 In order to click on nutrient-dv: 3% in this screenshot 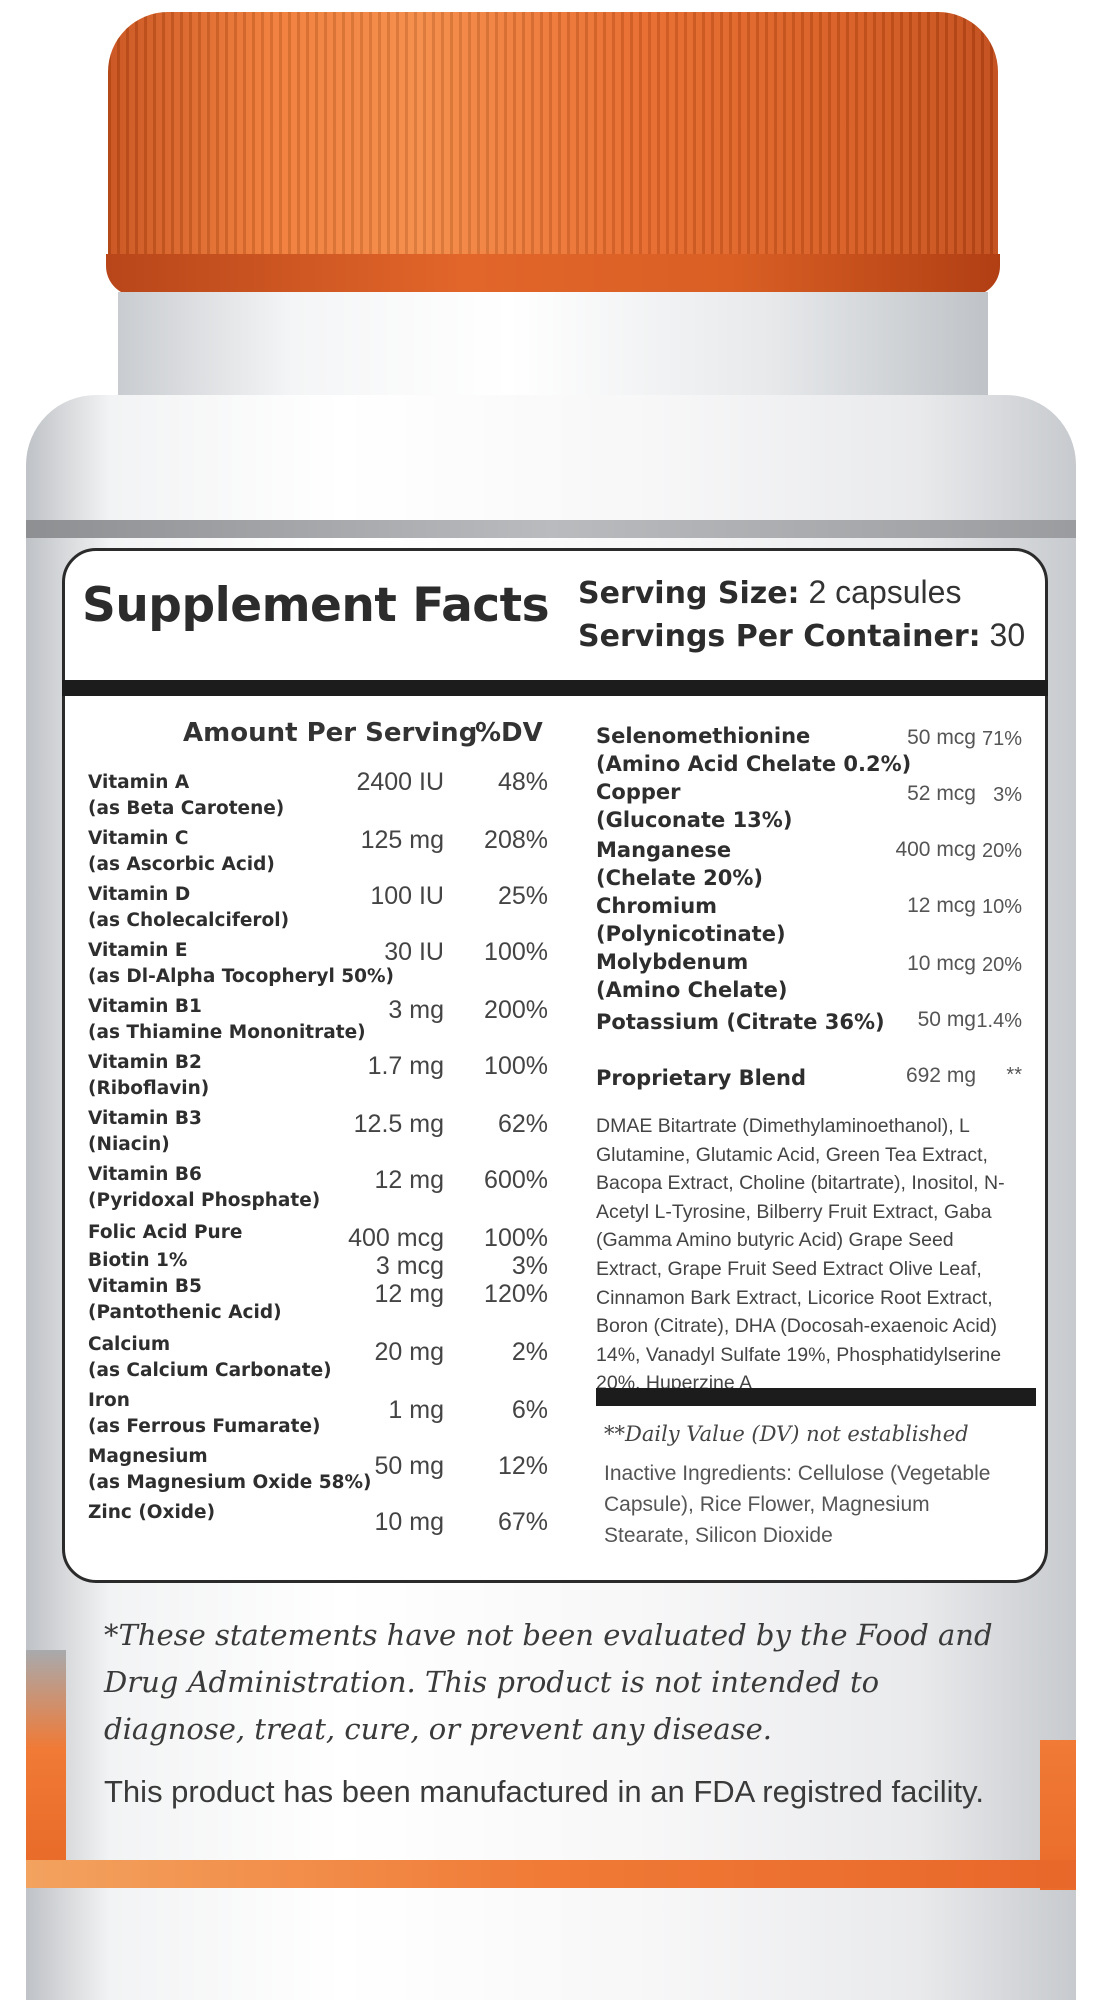, I will do `click(529, 1266)`.